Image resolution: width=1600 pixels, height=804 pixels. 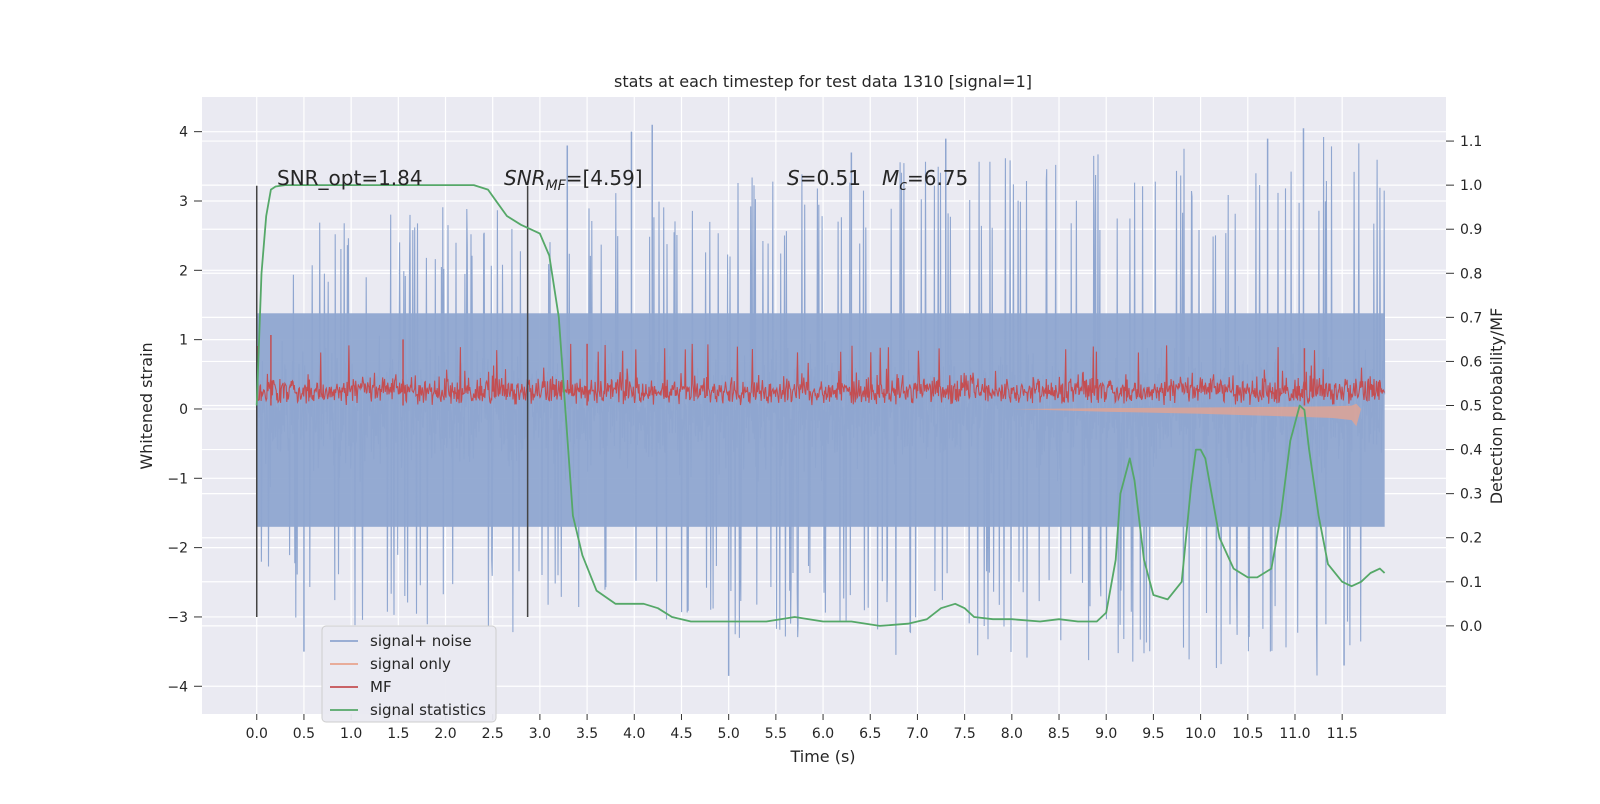 I want to click on annotation-snr-mf-rest: =[4.59], so click(x=604, y=178).